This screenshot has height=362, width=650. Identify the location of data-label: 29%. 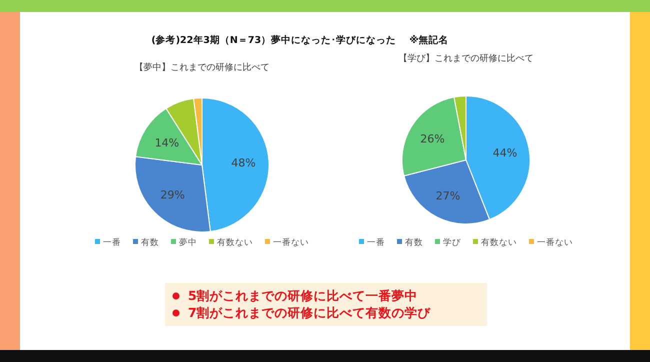
(172, 195).